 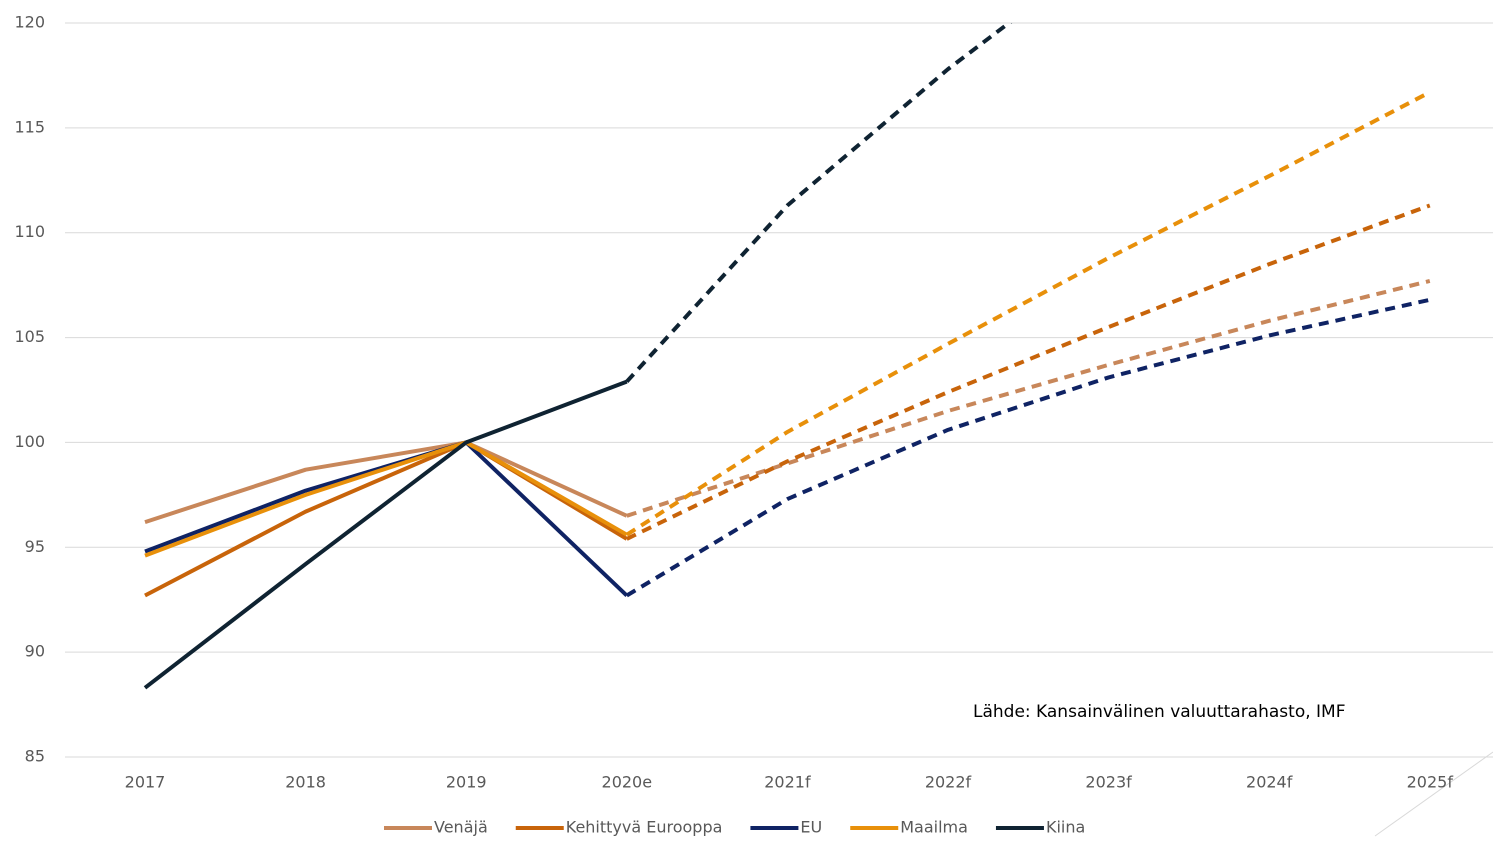 What do you see at coordinates (305, 782) in the screenshot?
I see `x-tick-label: 2018` at bounding box center [305, 782].